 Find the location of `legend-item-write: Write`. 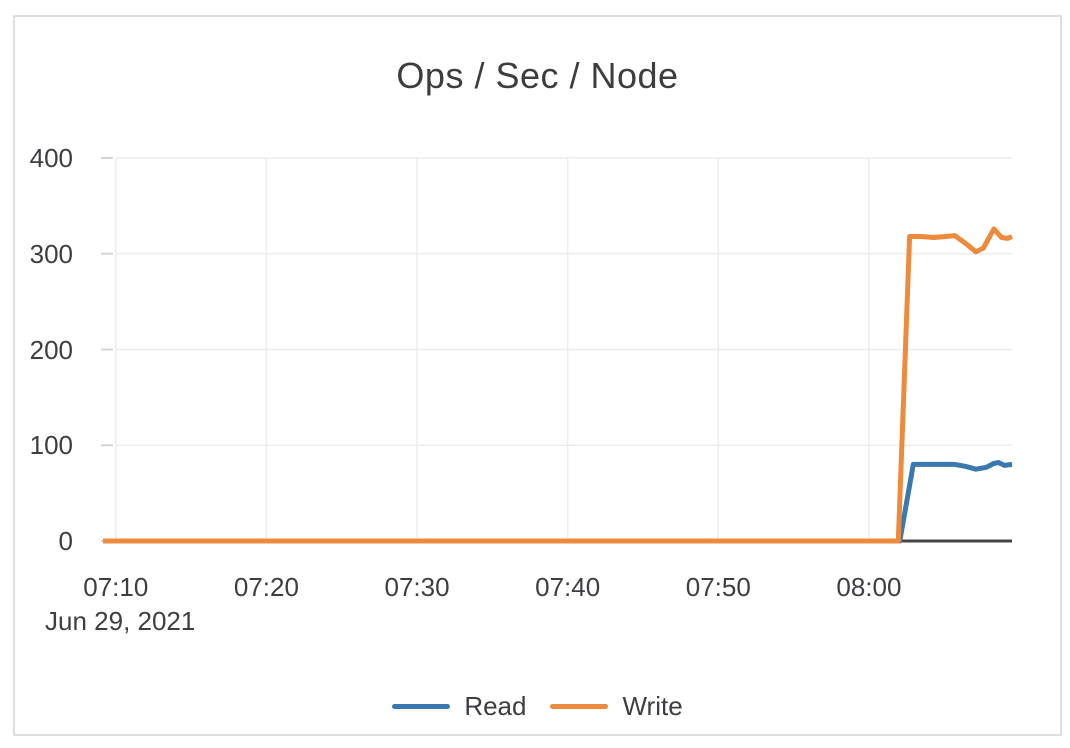

legend-item-write: Write is located at coordinates (616, 706).